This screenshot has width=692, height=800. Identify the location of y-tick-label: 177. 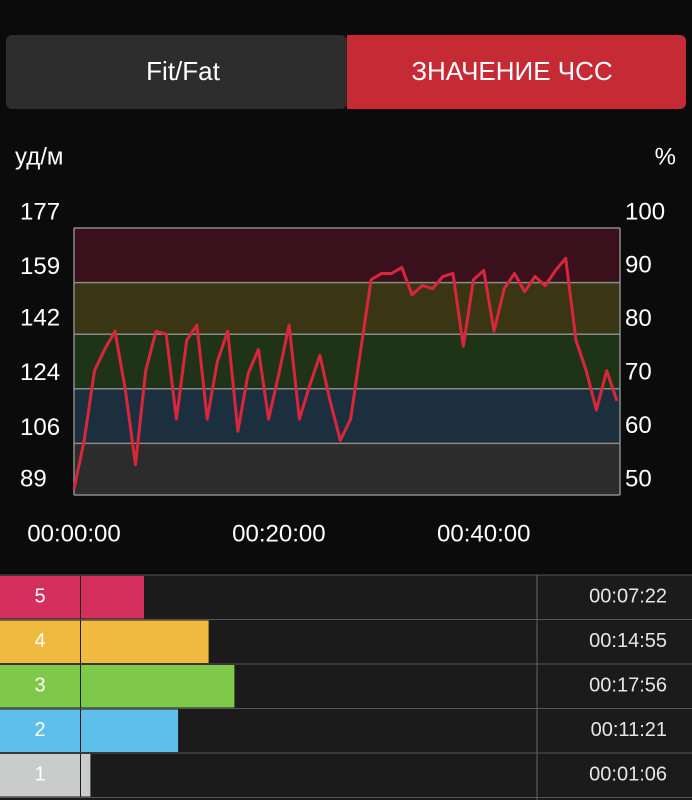
(40, 211).